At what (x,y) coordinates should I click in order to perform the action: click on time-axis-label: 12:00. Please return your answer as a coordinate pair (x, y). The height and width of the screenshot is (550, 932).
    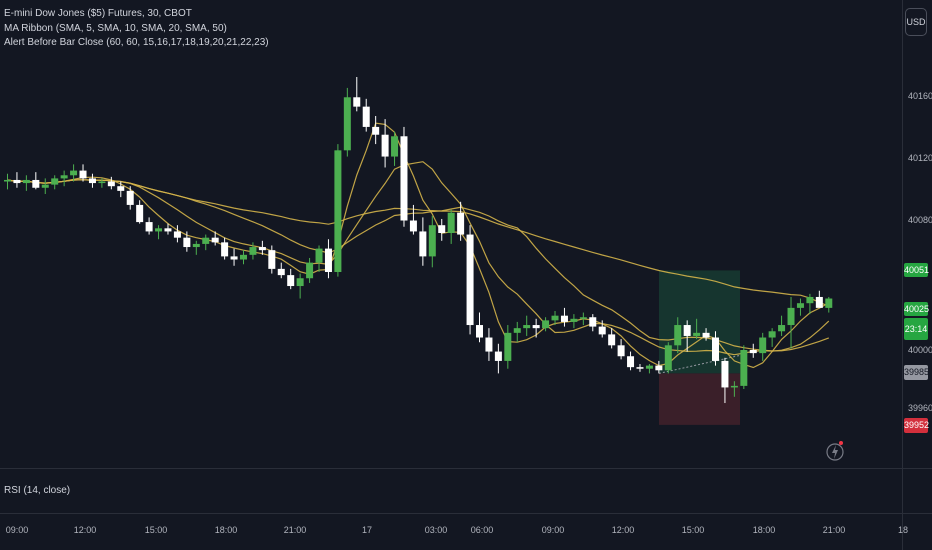
    Looking at the image, I should click on (623, 530).